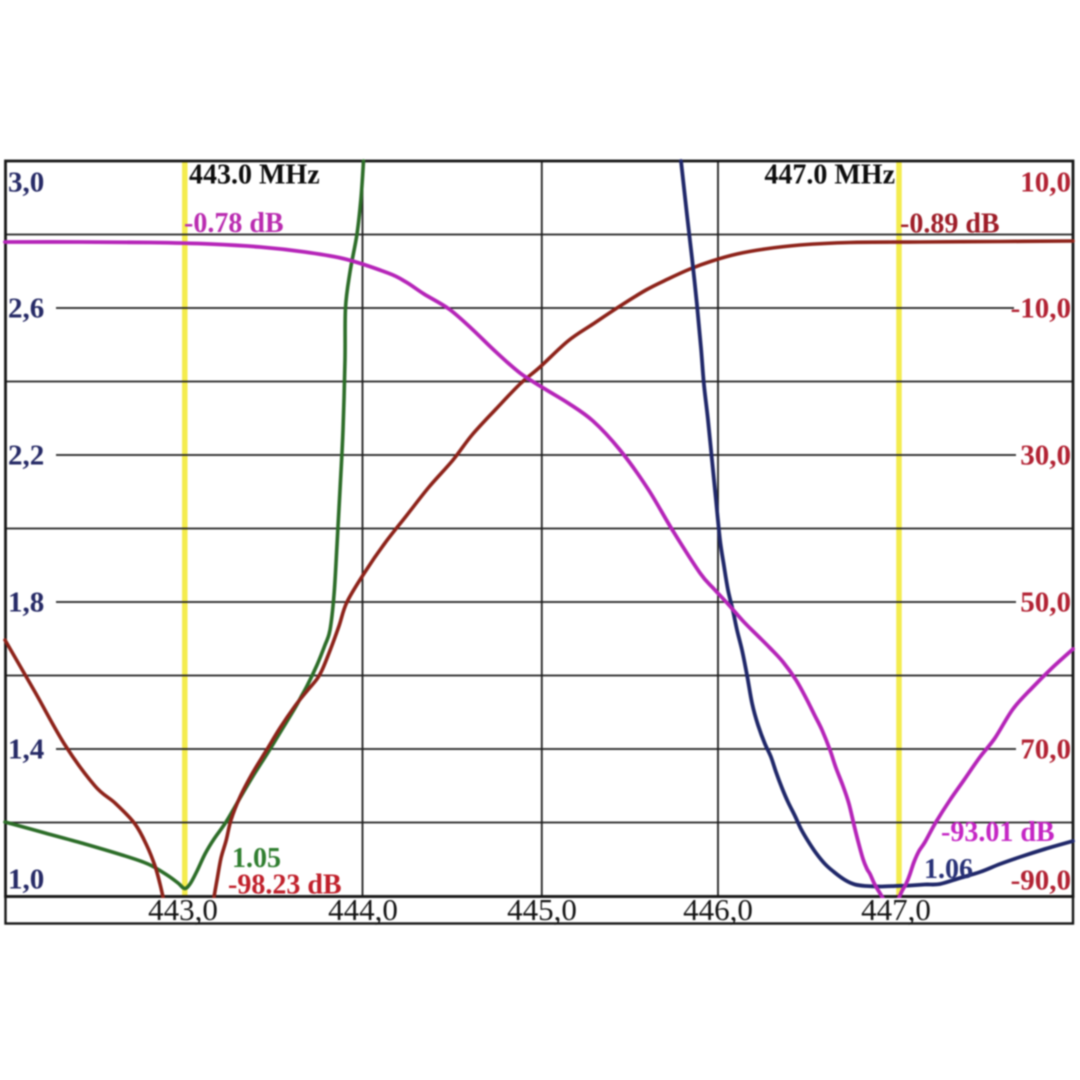  Describe the element at coordinates (542, 909) in the screenshot. I see `svg-text: 445,0` at that location.